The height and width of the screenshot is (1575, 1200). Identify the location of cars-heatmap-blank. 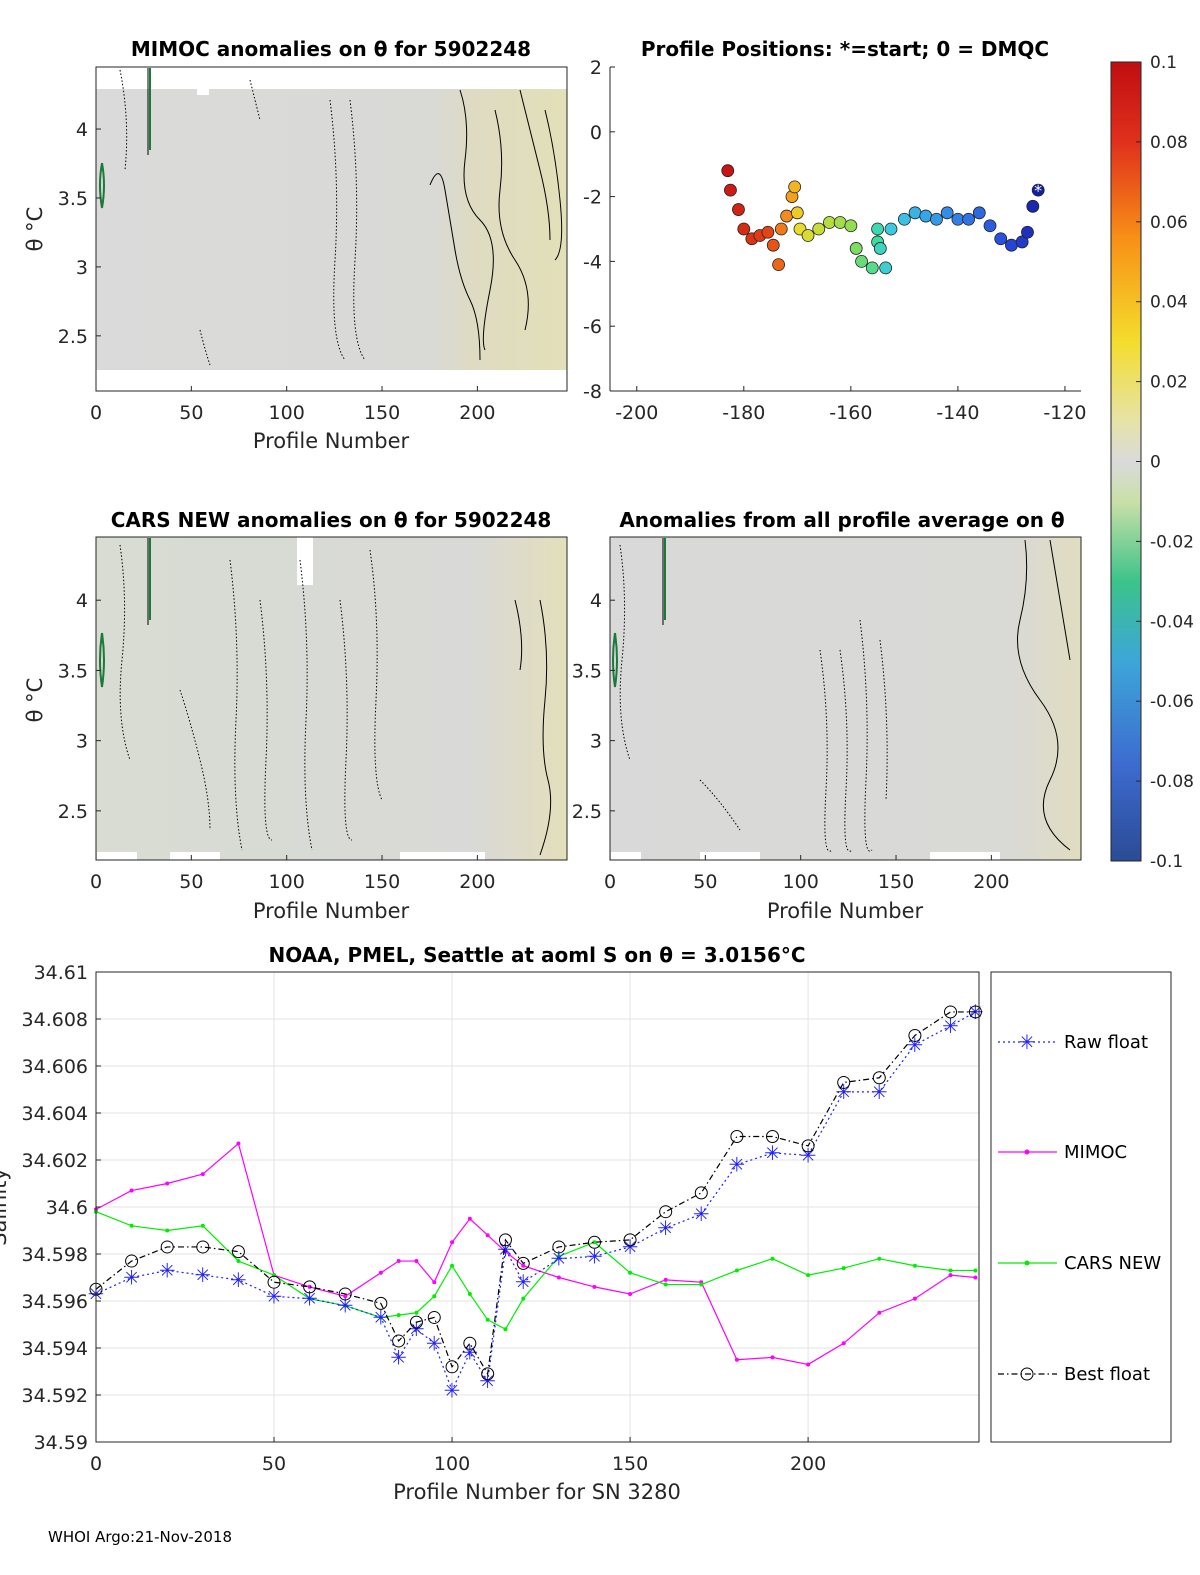
(291, 698).